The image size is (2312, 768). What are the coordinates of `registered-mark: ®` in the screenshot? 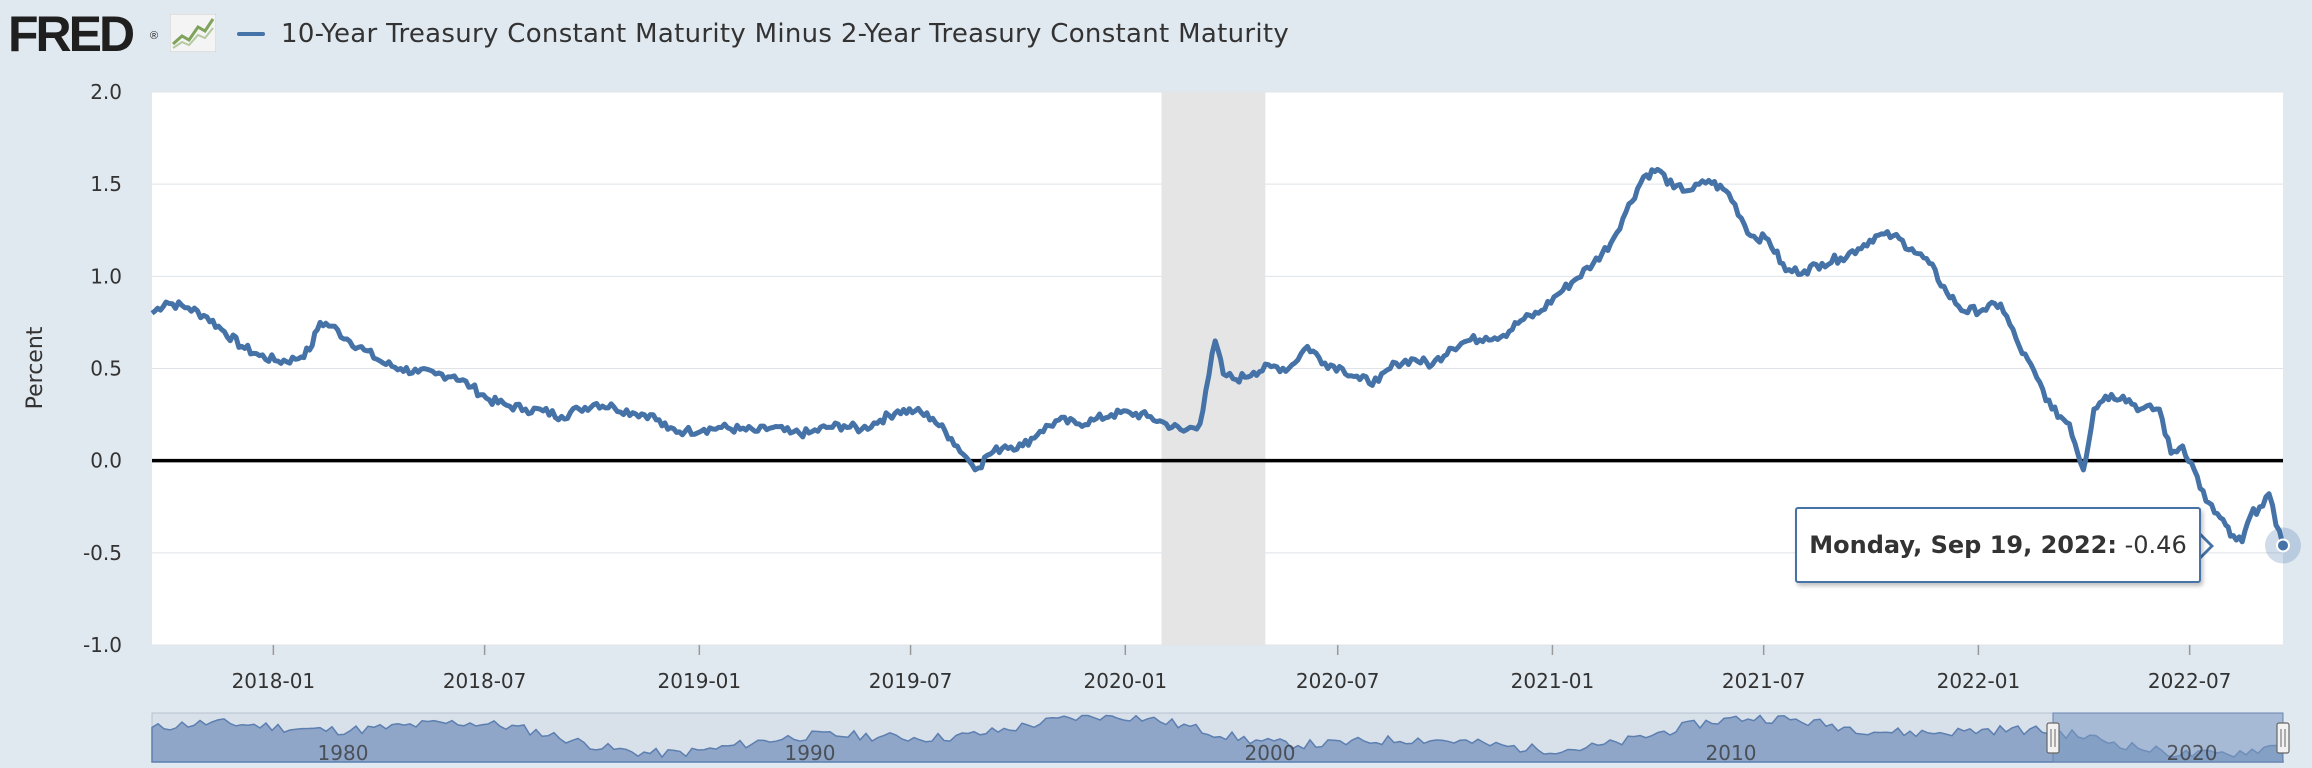 It's located at (154, 36).